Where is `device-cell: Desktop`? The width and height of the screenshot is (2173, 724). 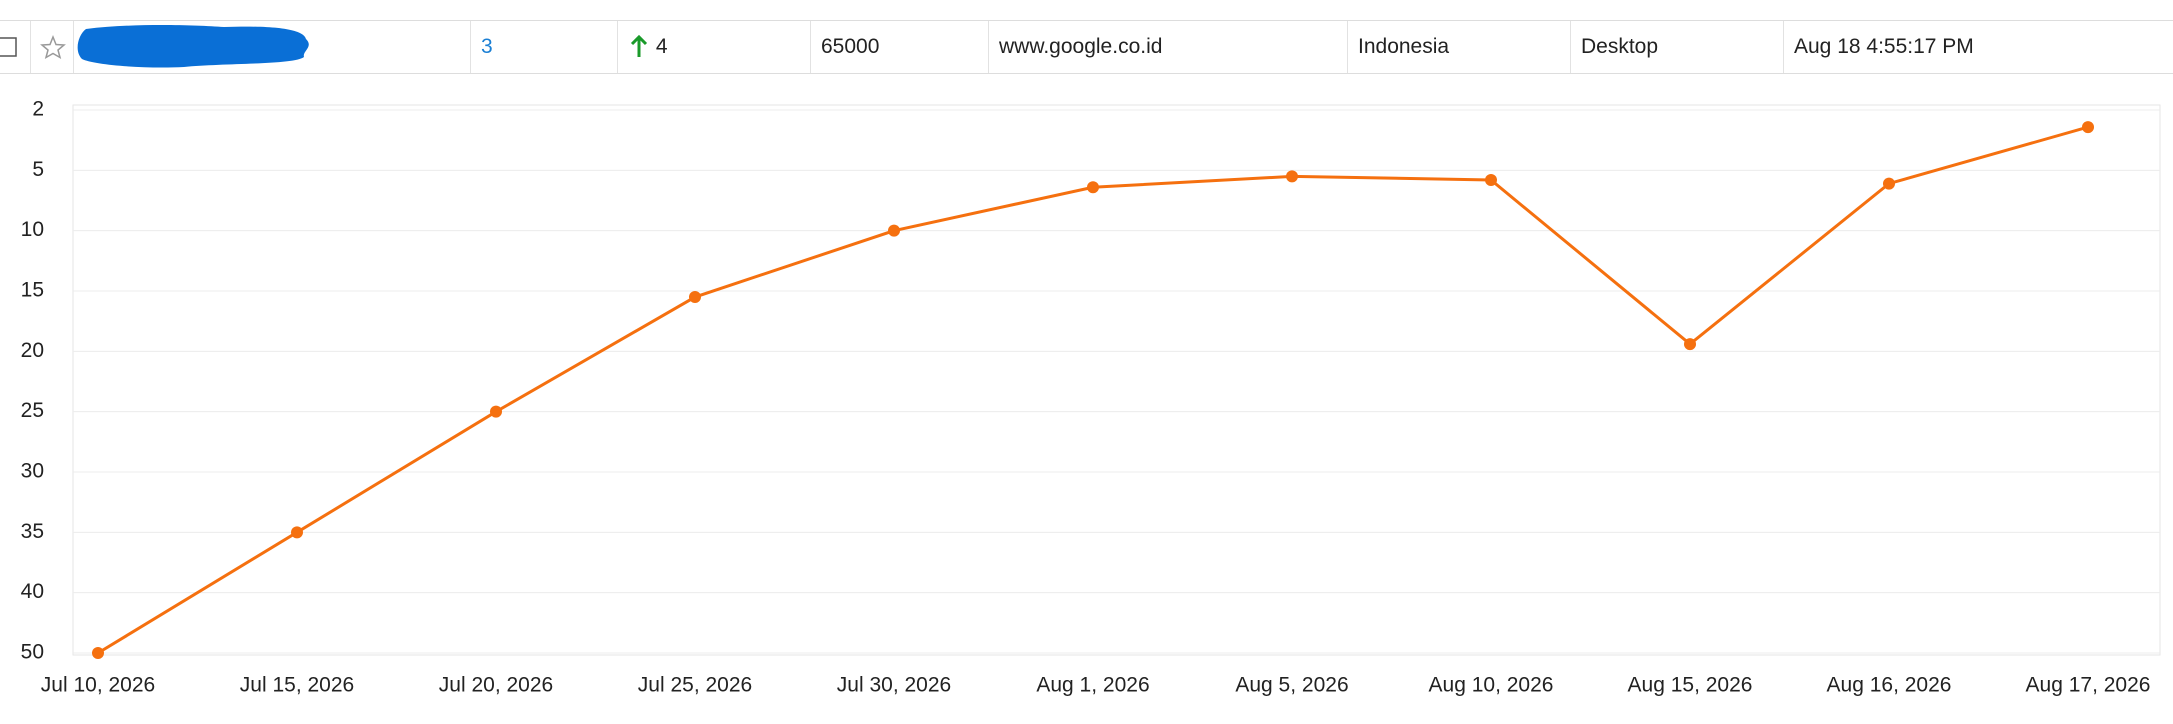 device-cell: Desktop is located at coordinates (1676, 47).